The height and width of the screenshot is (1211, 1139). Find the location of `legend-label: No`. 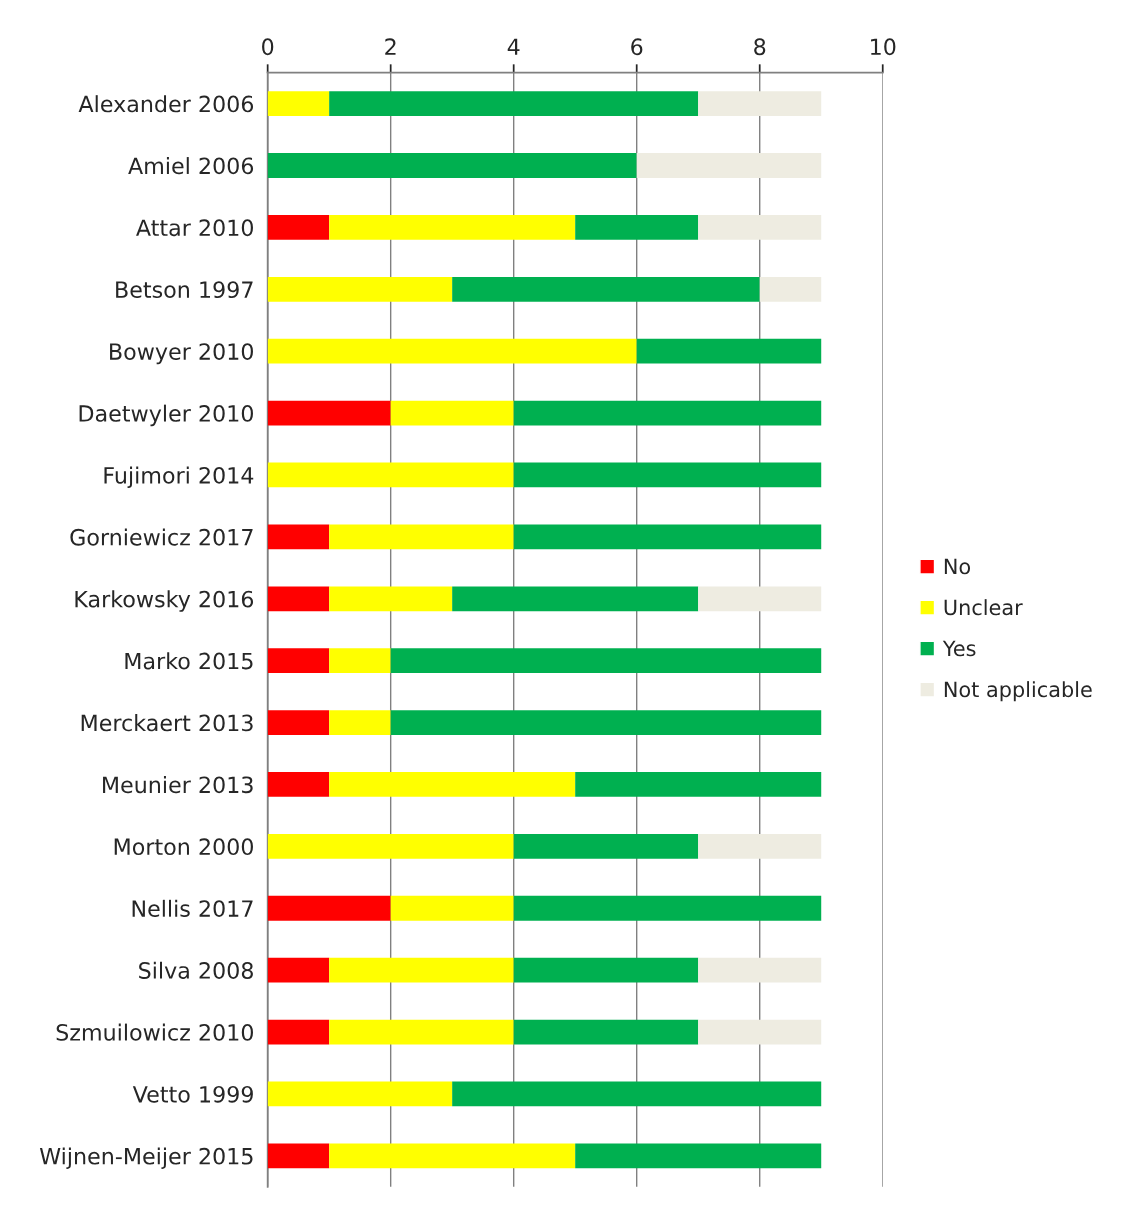

legend-label: No is located at coordinates (957, 566).